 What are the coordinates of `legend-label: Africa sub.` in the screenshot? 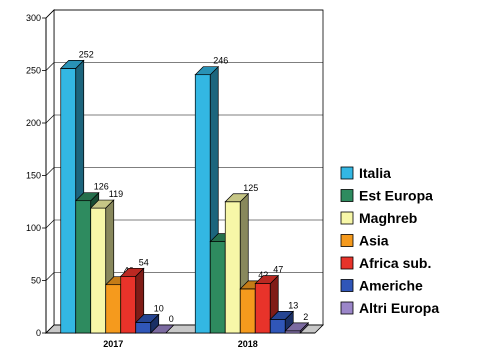 It's located at (395, 263).